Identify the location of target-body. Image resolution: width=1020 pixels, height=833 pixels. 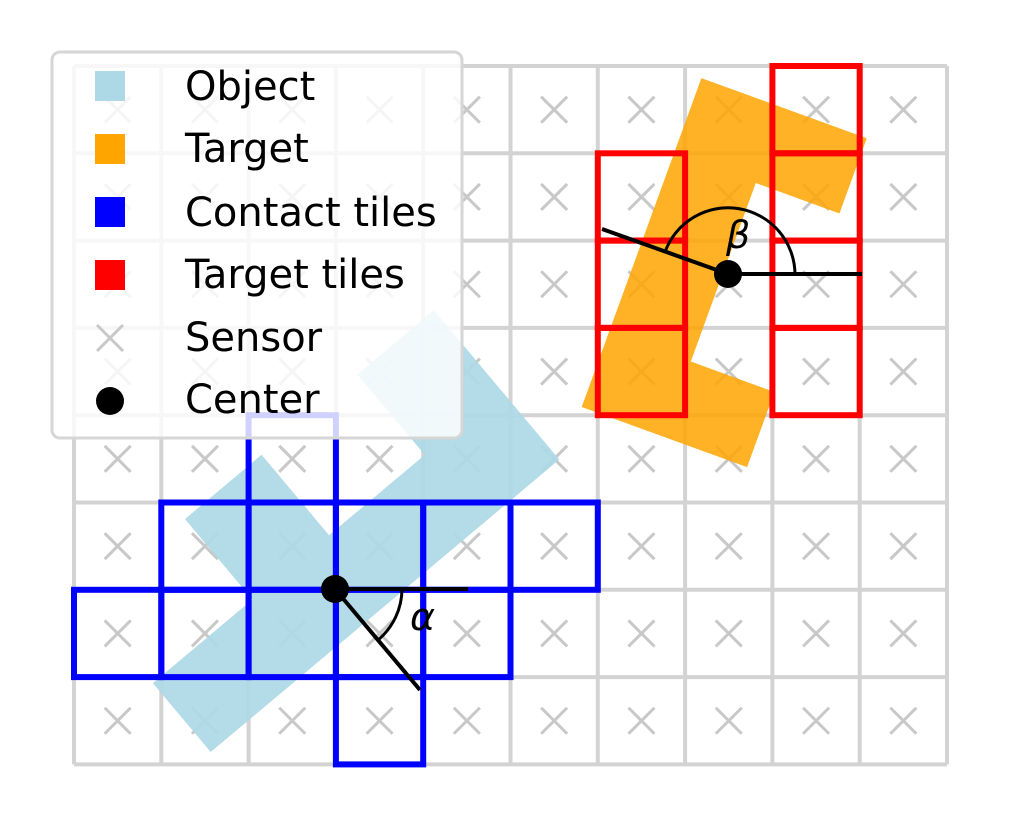
(724, 273).